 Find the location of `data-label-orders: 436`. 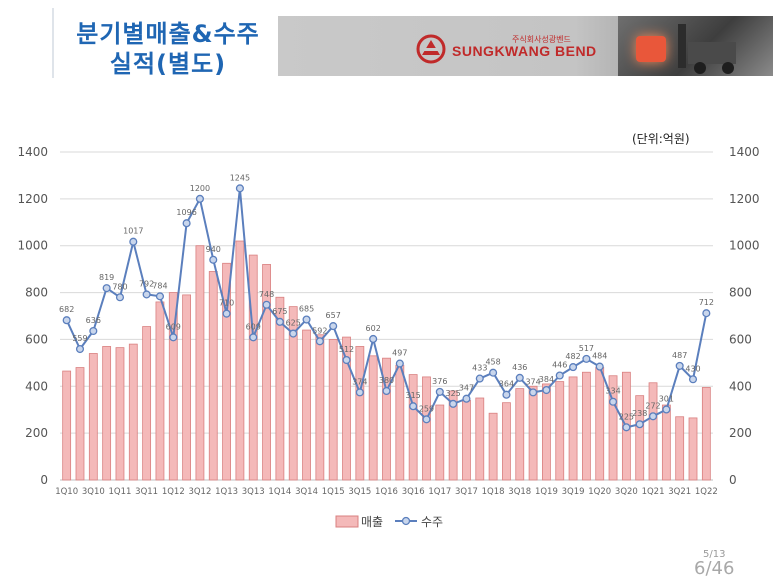

data-label-orders: 436 is located at coordinates (519, 367).